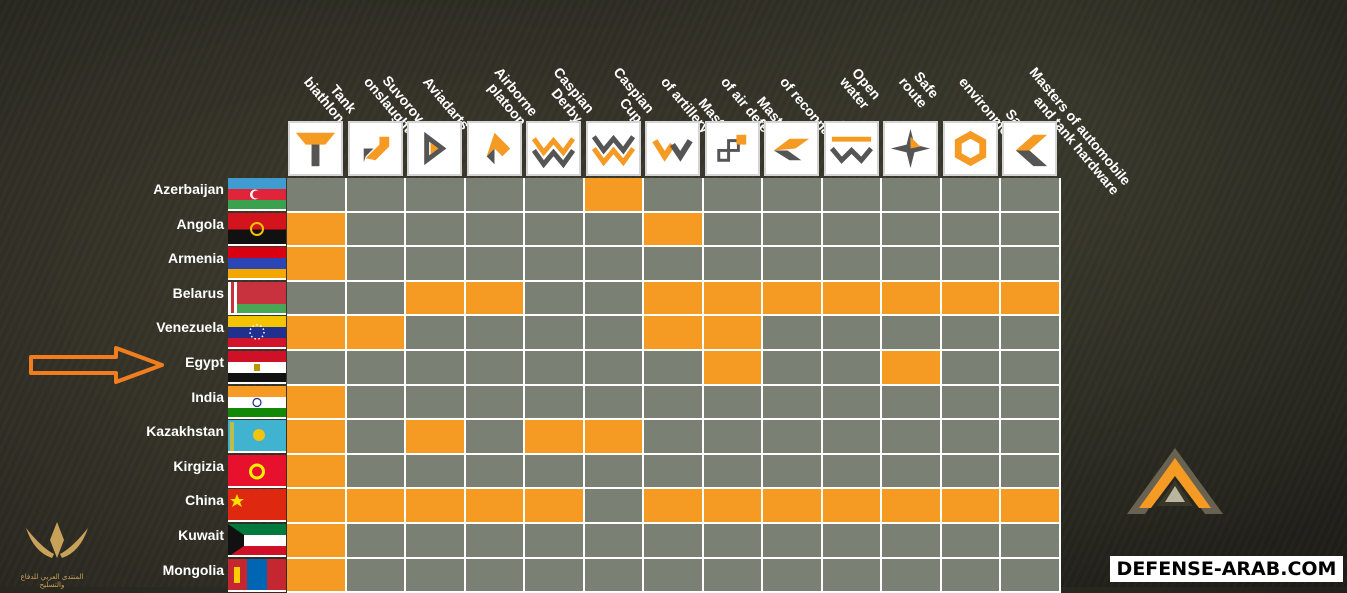 The width and height of the screenshot is (1347, 593). What do you see at coordinates (494, 148) in the screenshot?
I see `airborne-platoon-icon` at bounding box center [494, 148].